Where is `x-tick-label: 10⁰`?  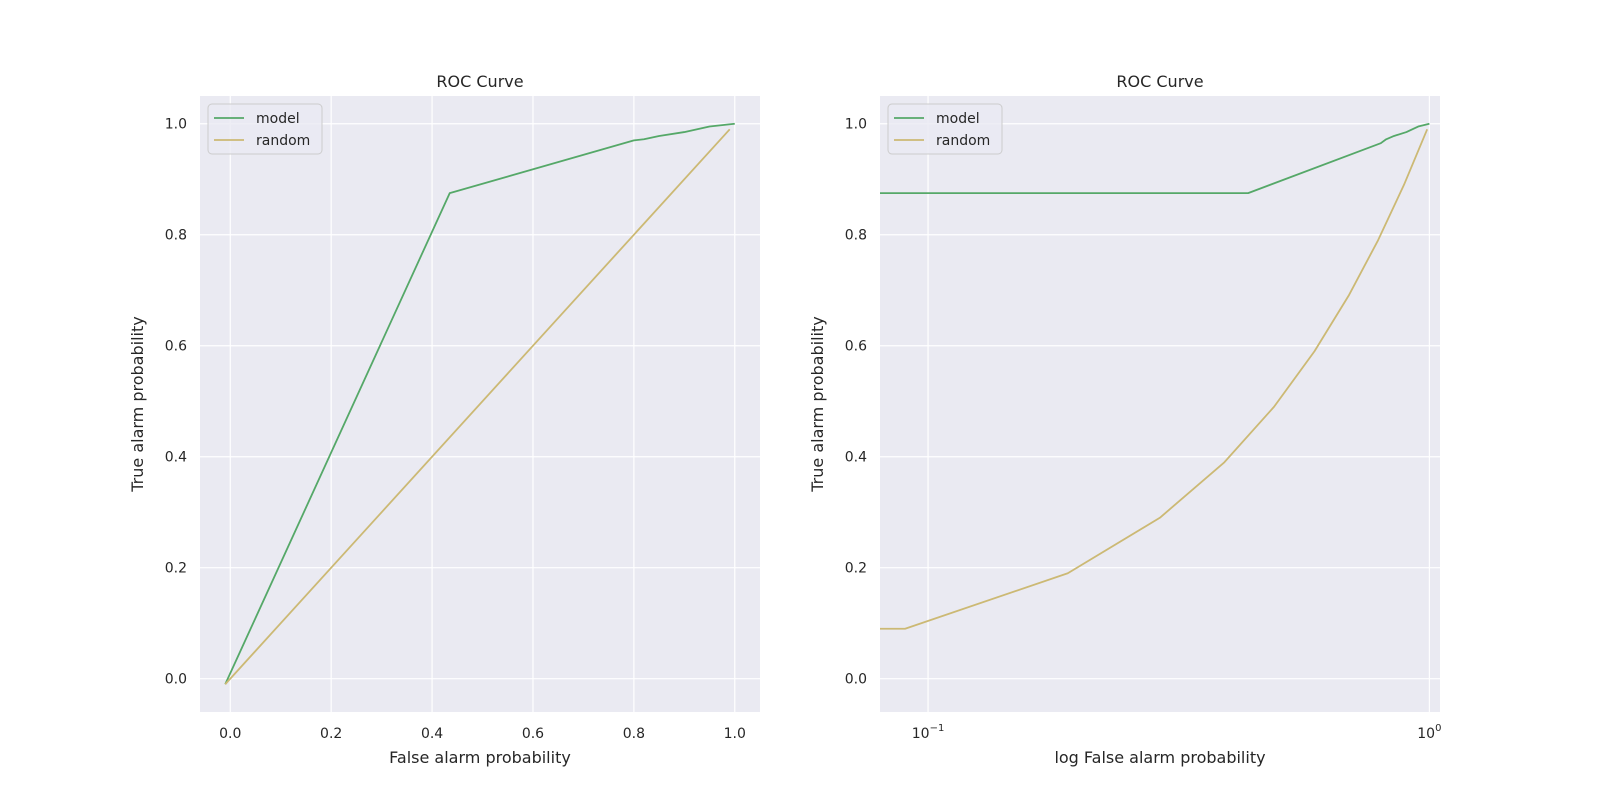
x-tick-label: 10⁰ is located at coordinates (1429, 732).